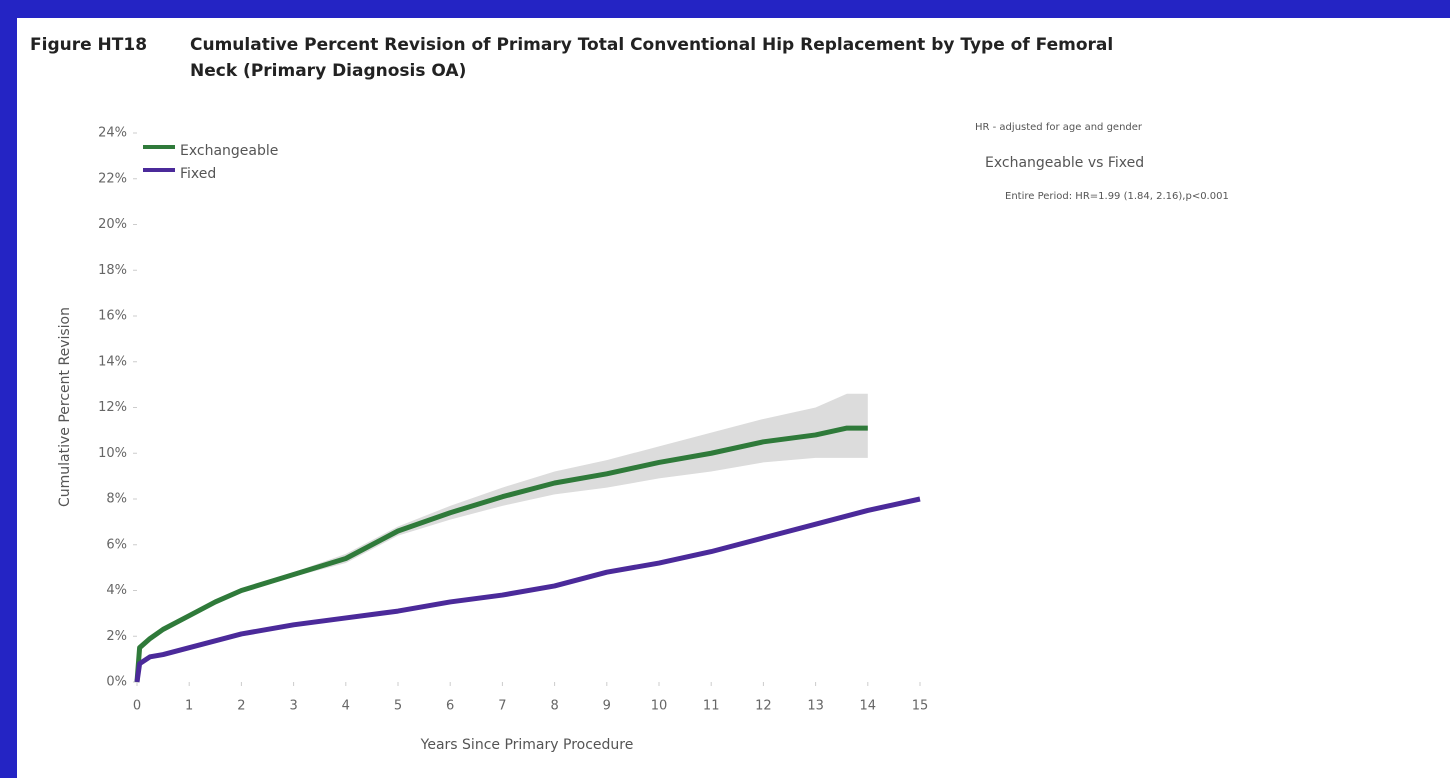 This screenshot has height=778, width=1450. Describe the element at coordinates (116, 682) in the screenshot. I see `y-tick-label: 0%` at that location.